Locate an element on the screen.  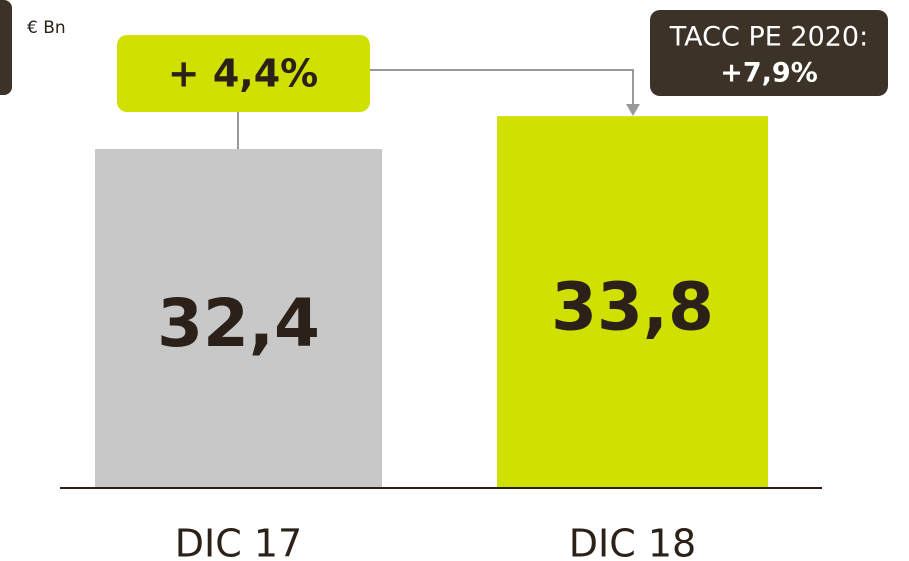
cagr-box is located at coordinates (769, 53).